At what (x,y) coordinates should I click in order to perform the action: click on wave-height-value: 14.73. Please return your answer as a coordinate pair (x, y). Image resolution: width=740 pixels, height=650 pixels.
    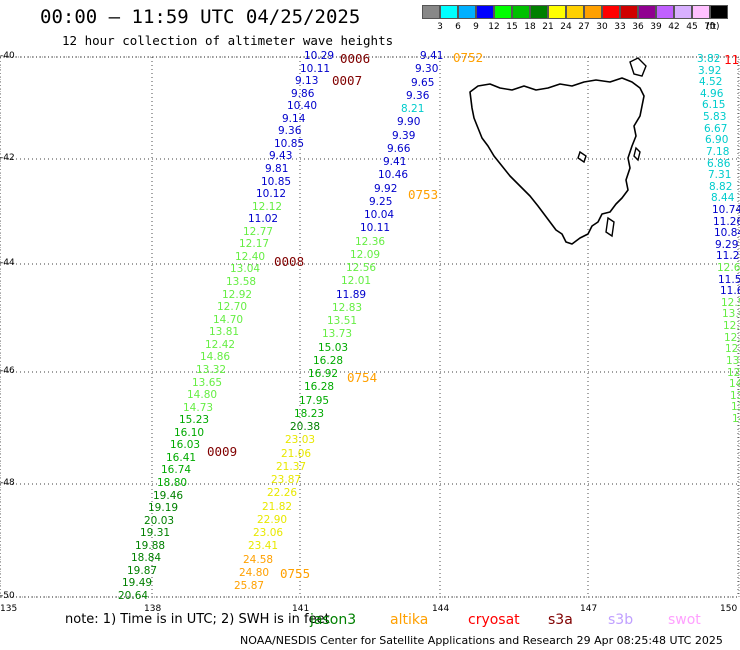
    Looking at the image, I should click on (198, 408).